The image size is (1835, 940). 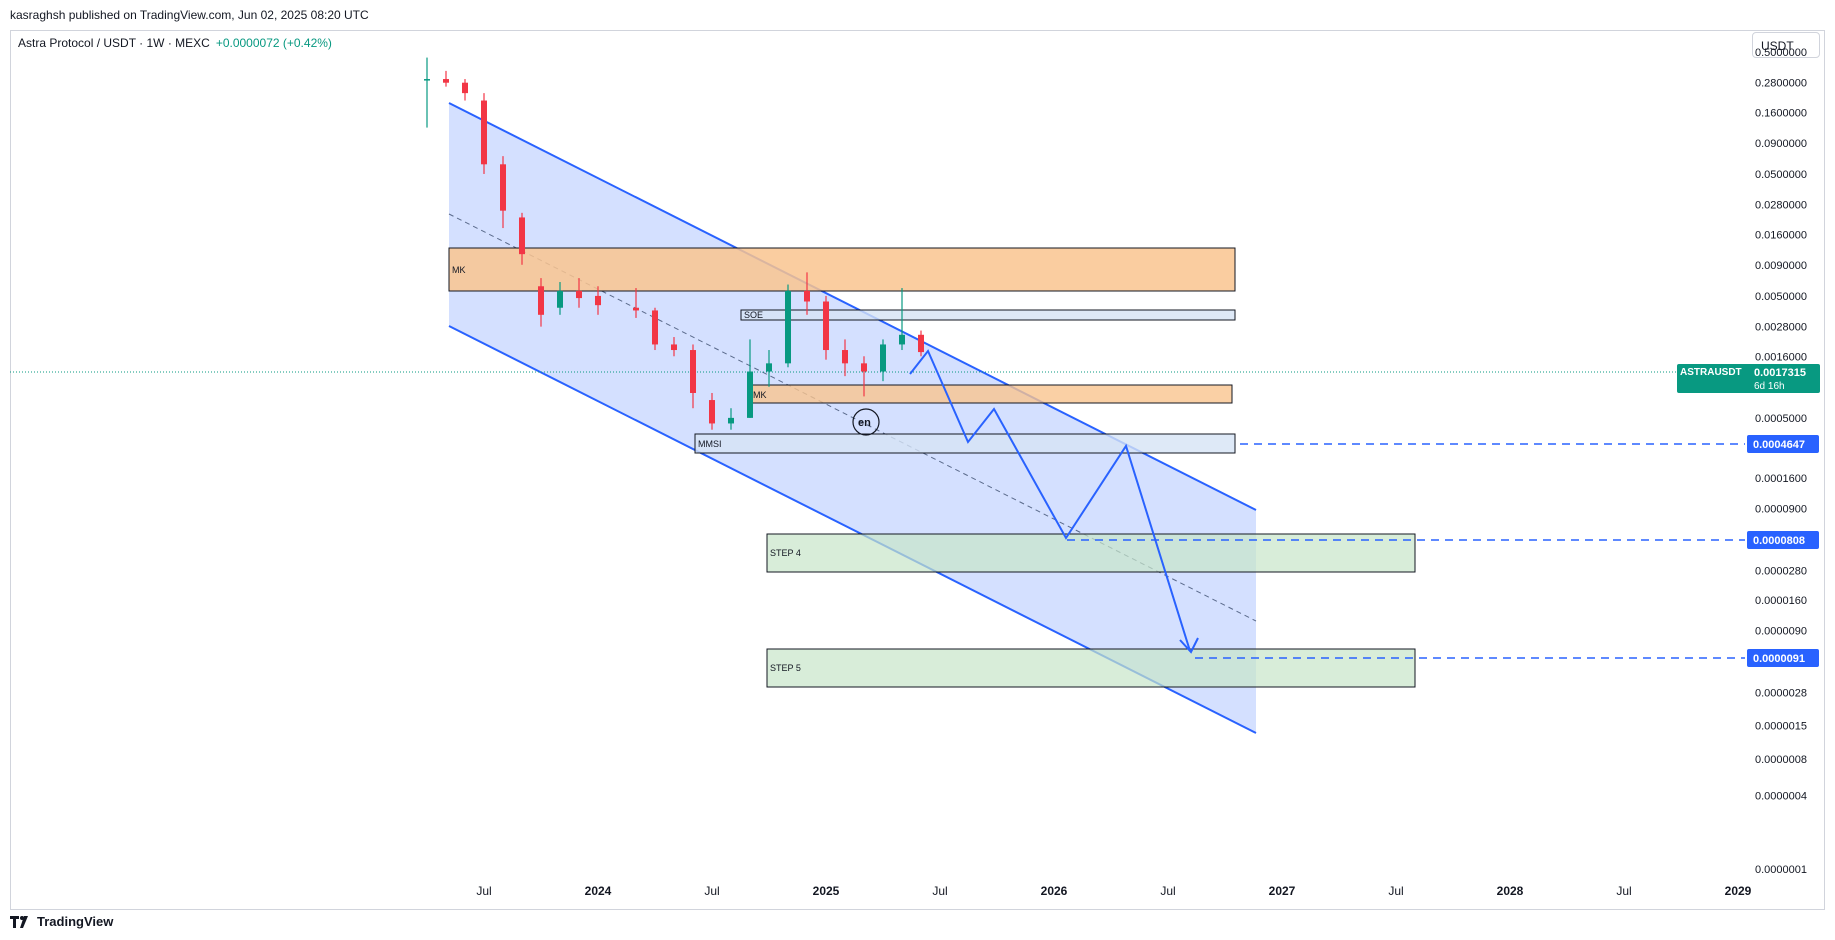 What do you see at coordinates (710, 444) in the screenshot?
I see `mitigation-zone-label: MMSI` at bounding box center [710, 444].